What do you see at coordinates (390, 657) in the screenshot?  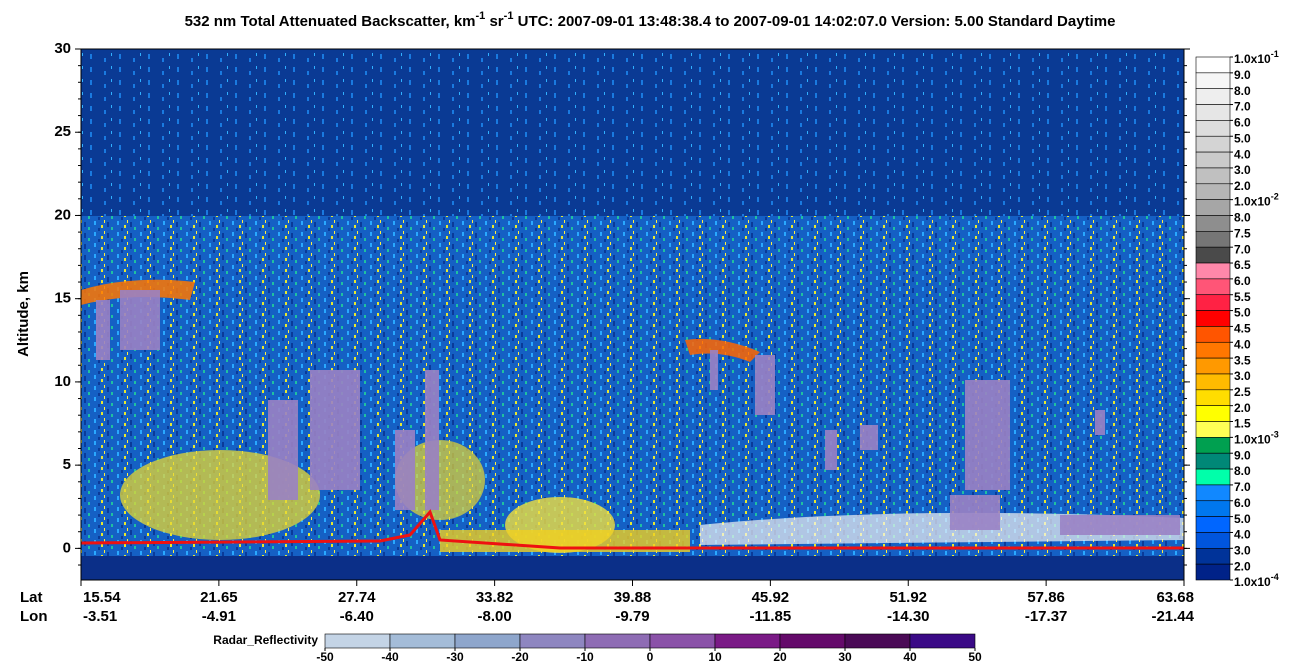 I see `radar-colorbar-tick-label: -40` at bounding box center [390, 657].